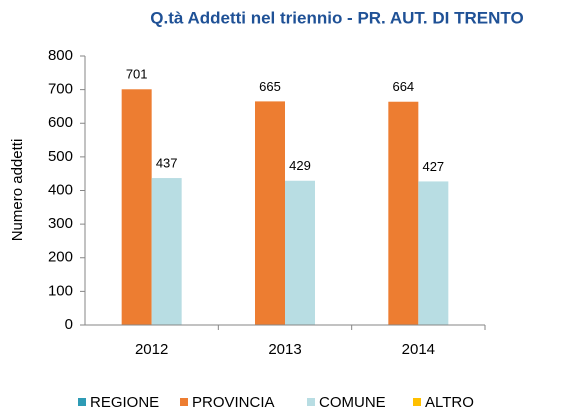  Describe the element at coordinates (60, 122) in the screenshot. I see `y-tick-label: 600` at that location.